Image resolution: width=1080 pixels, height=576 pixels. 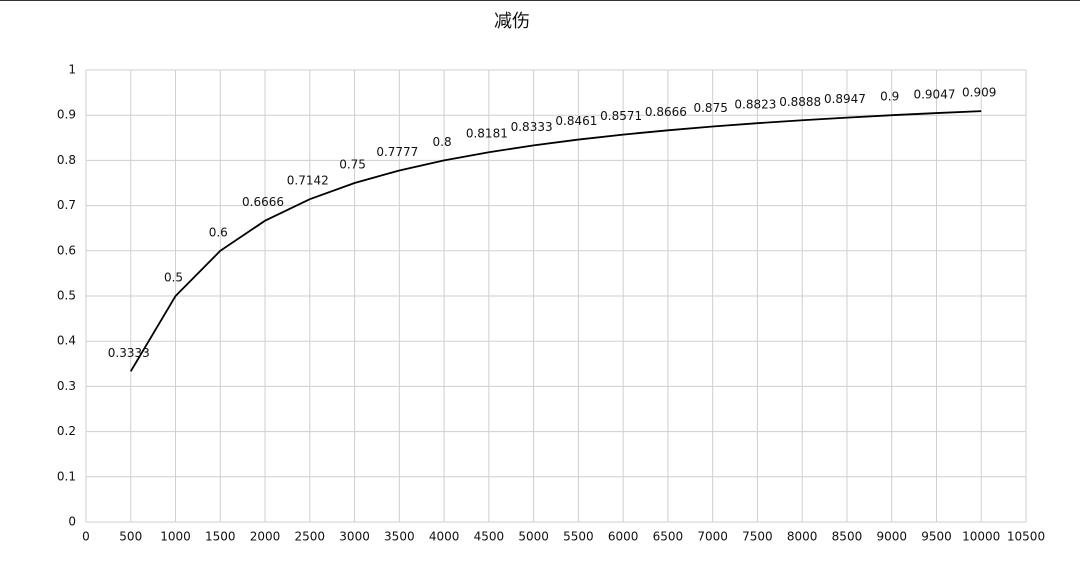 I want to click on data-label: 0.8666, so click(x=666, y=112).